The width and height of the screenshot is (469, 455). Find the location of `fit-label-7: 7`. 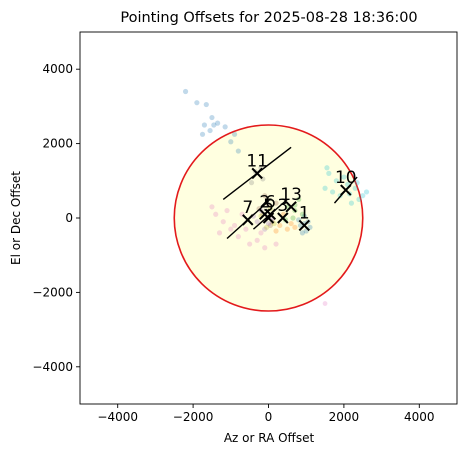

fit-label-7: 7 is located at coordinates (247, 208).